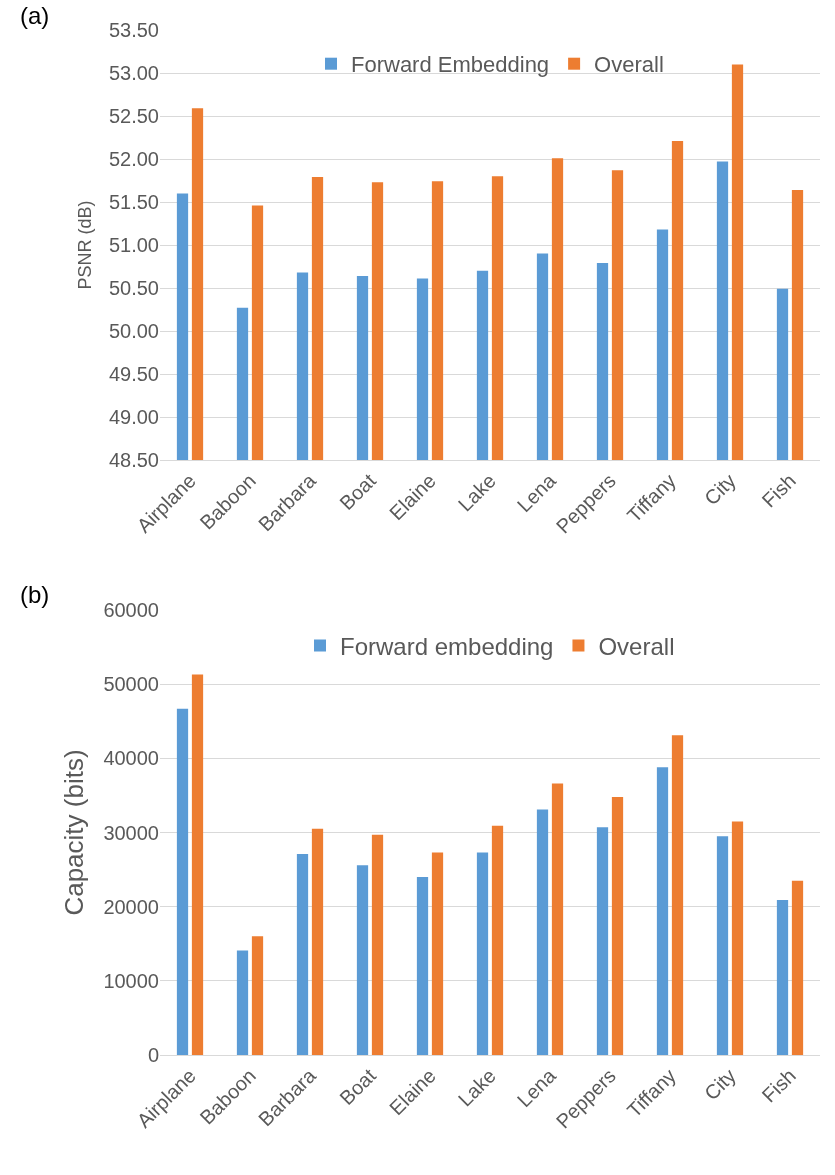  Describe the element at coordinates (133, 331) in the screenshot. I see `y-tick-label: 50.00` at that location.